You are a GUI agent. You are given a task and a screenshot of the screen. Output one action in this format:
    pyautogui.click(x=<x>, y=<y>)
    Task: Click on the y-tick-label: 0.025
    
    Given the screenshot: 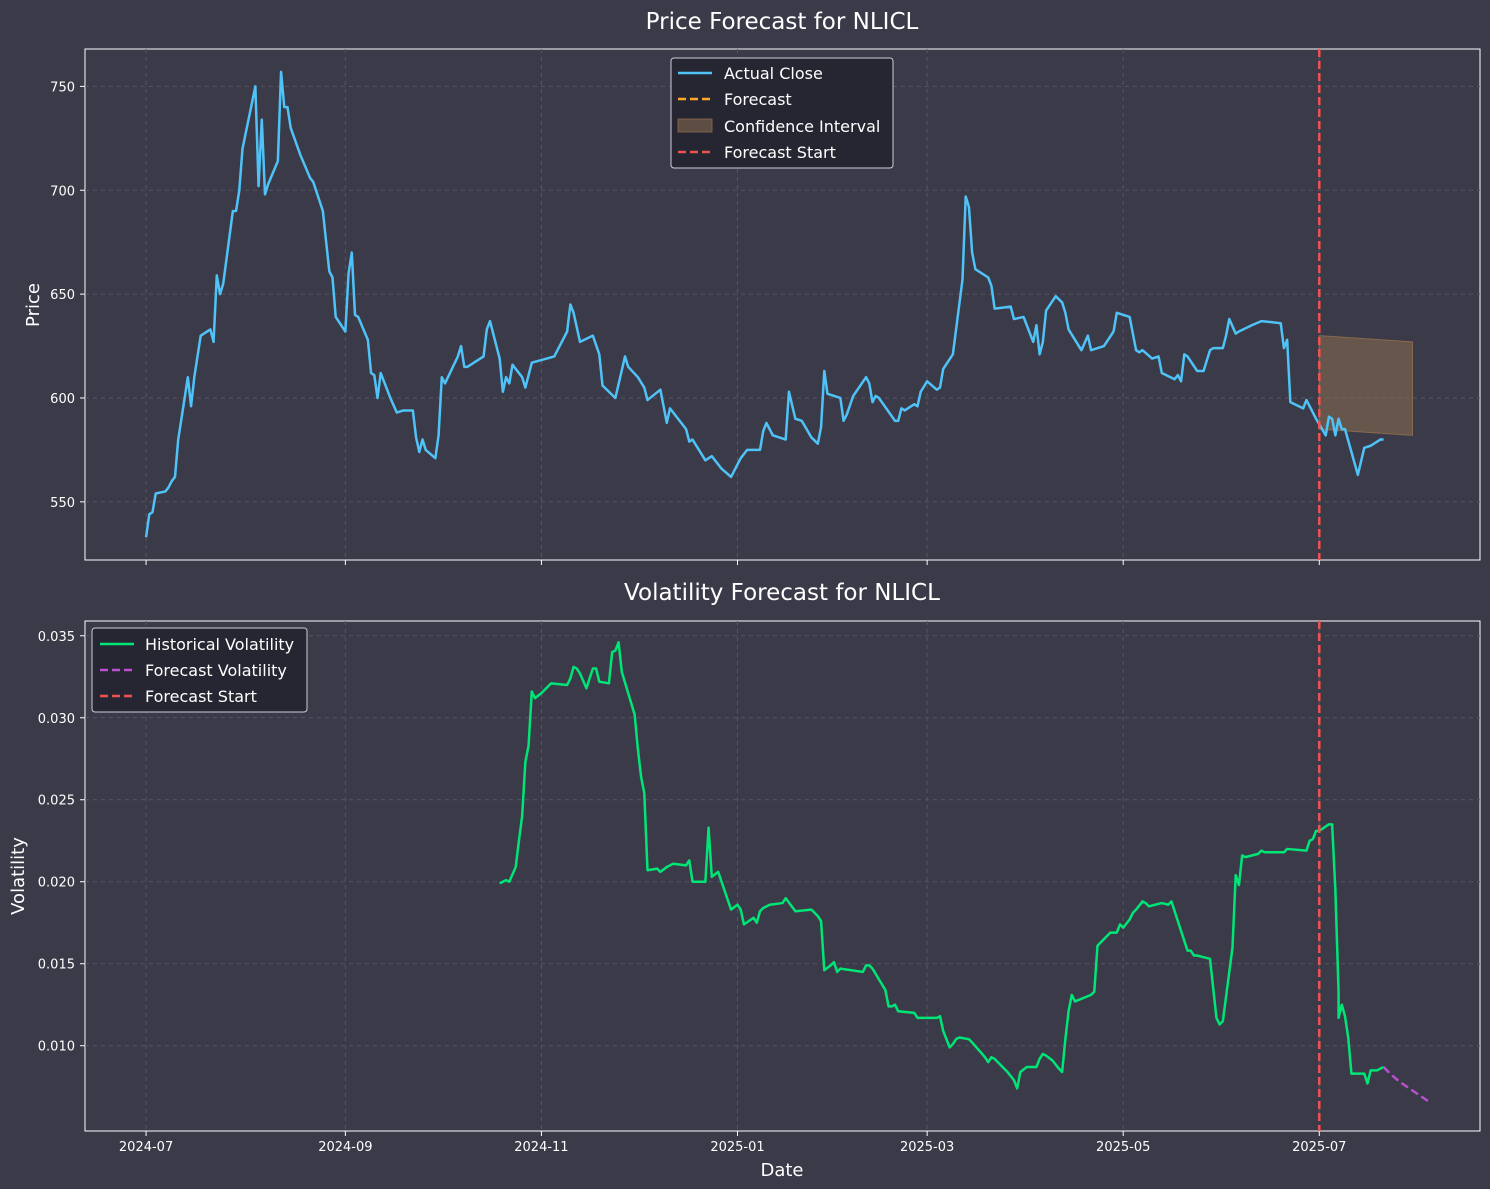 What is the action you would take?
    pyautogui.click(x=56, y=801)
    